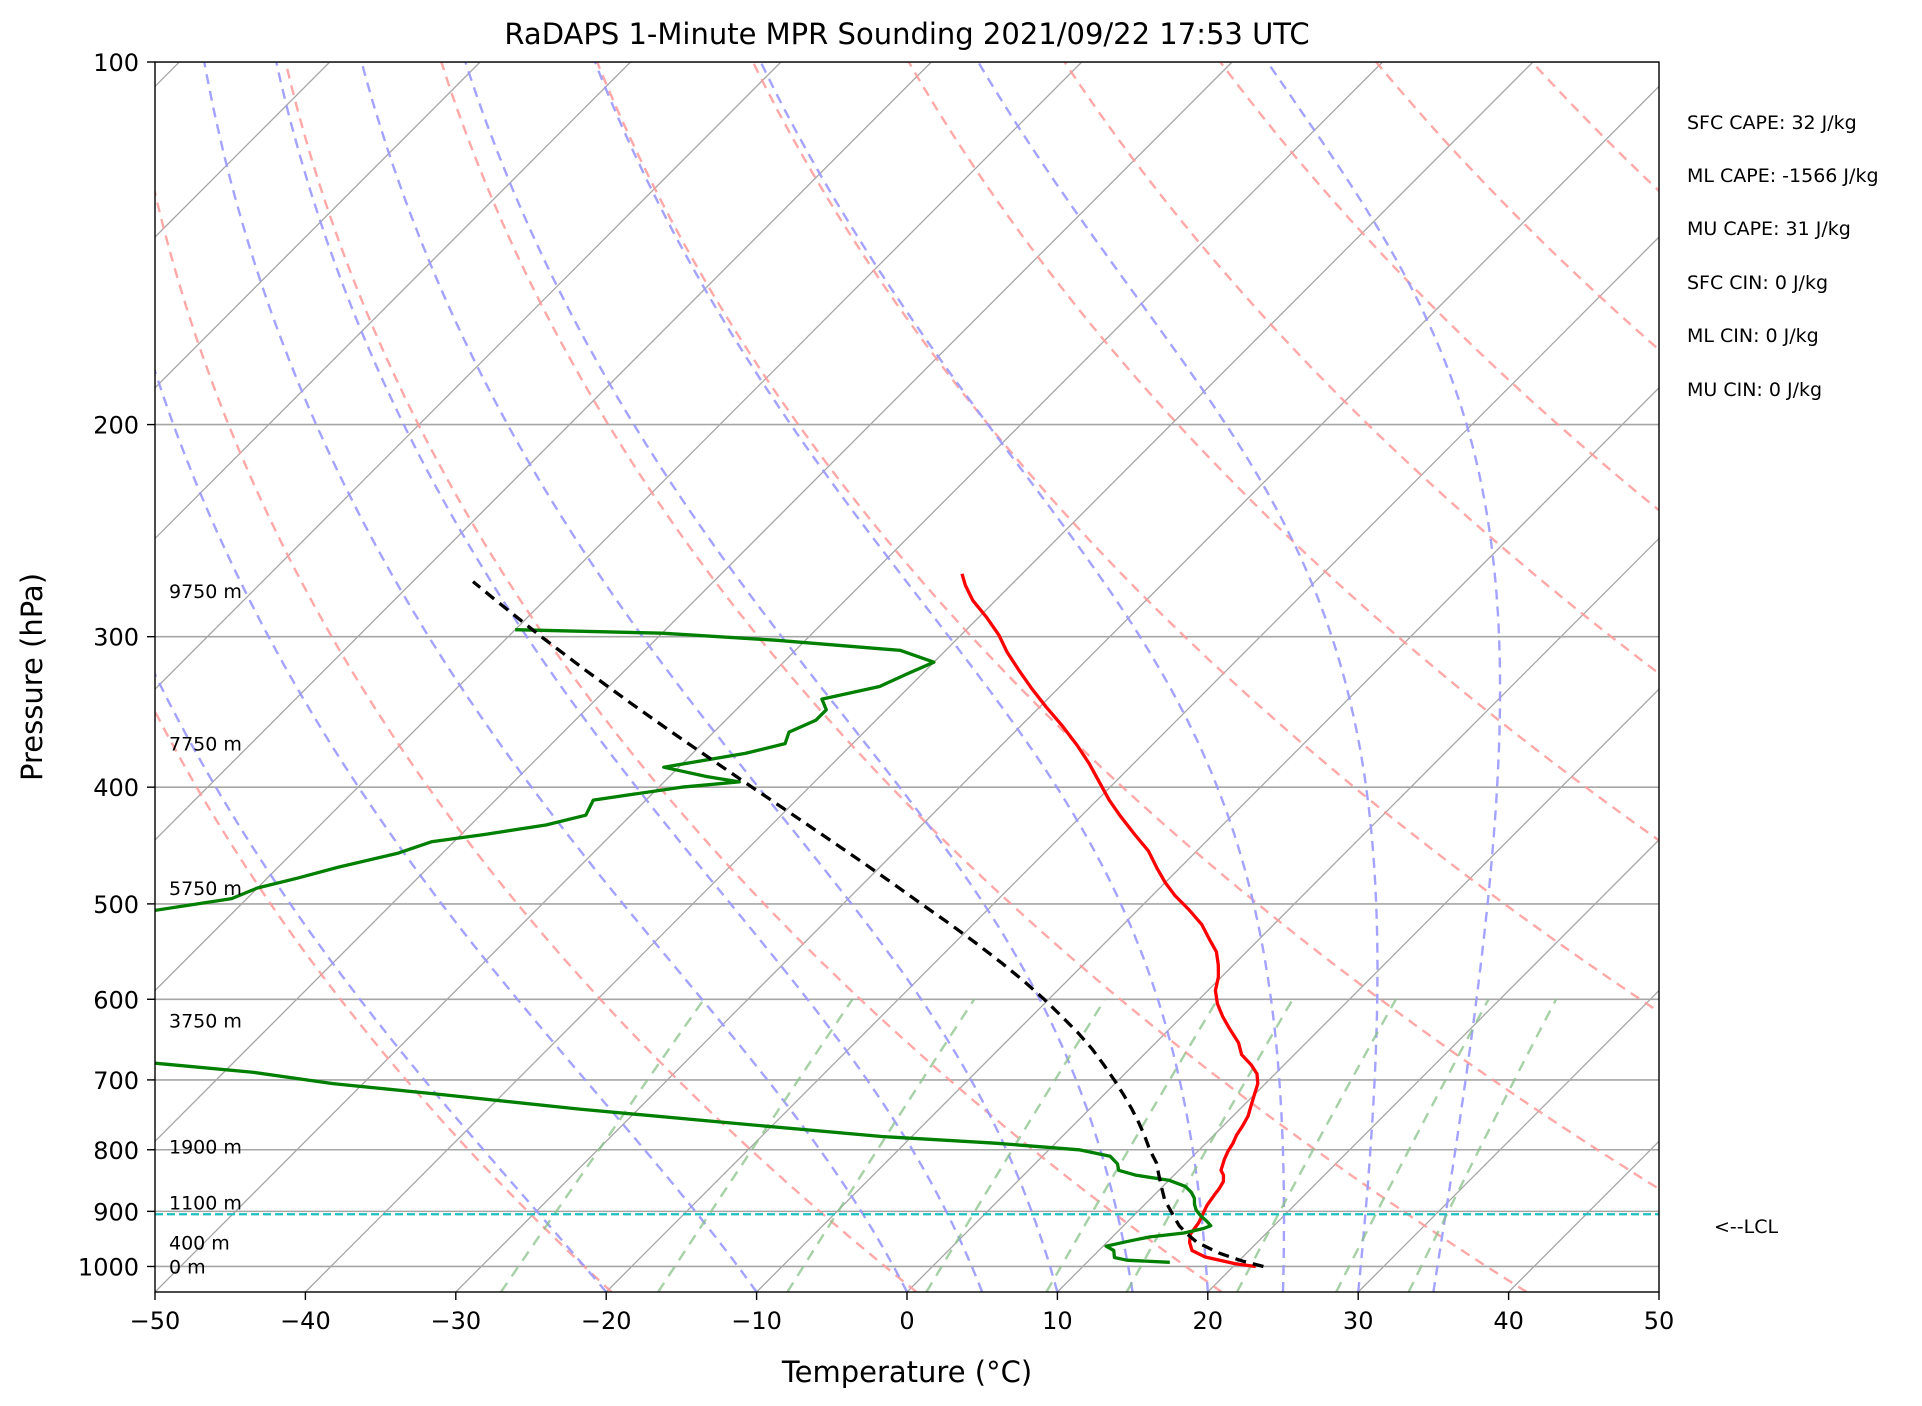 The image size is (1922, 1406). What do you see at coordinates (1358, 1321) in the screenshot?
I see `x-tick-label-30: 30` at bounding box center [1358, 1321].